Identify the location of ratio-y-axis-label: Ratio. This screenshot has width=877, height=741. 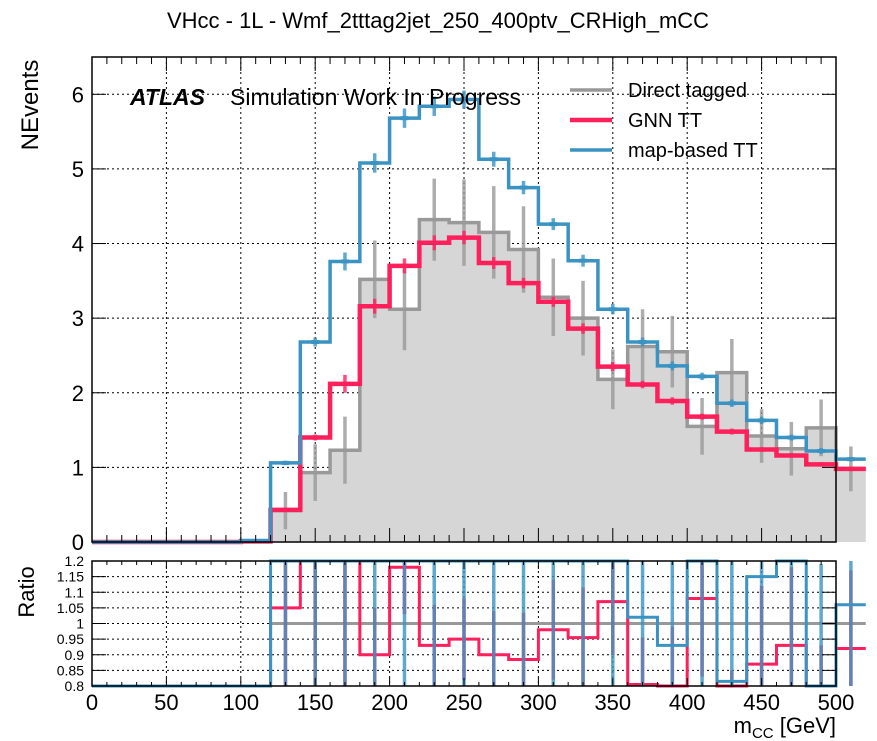
(26, 591).